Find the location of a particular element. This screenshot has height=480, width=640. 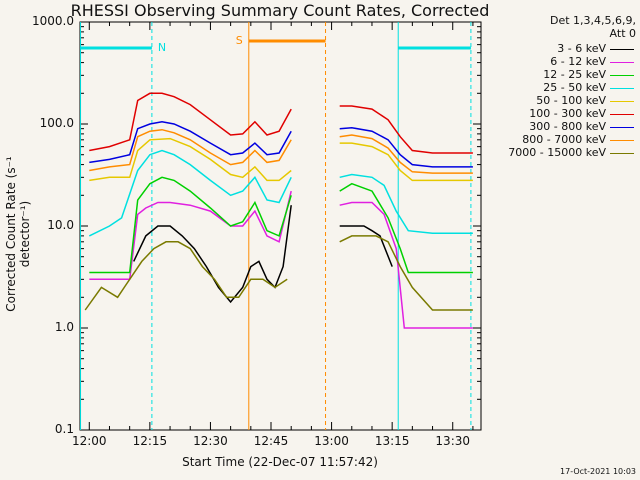

y-tick-label: 1.0 is located at coordinates (64, 327).